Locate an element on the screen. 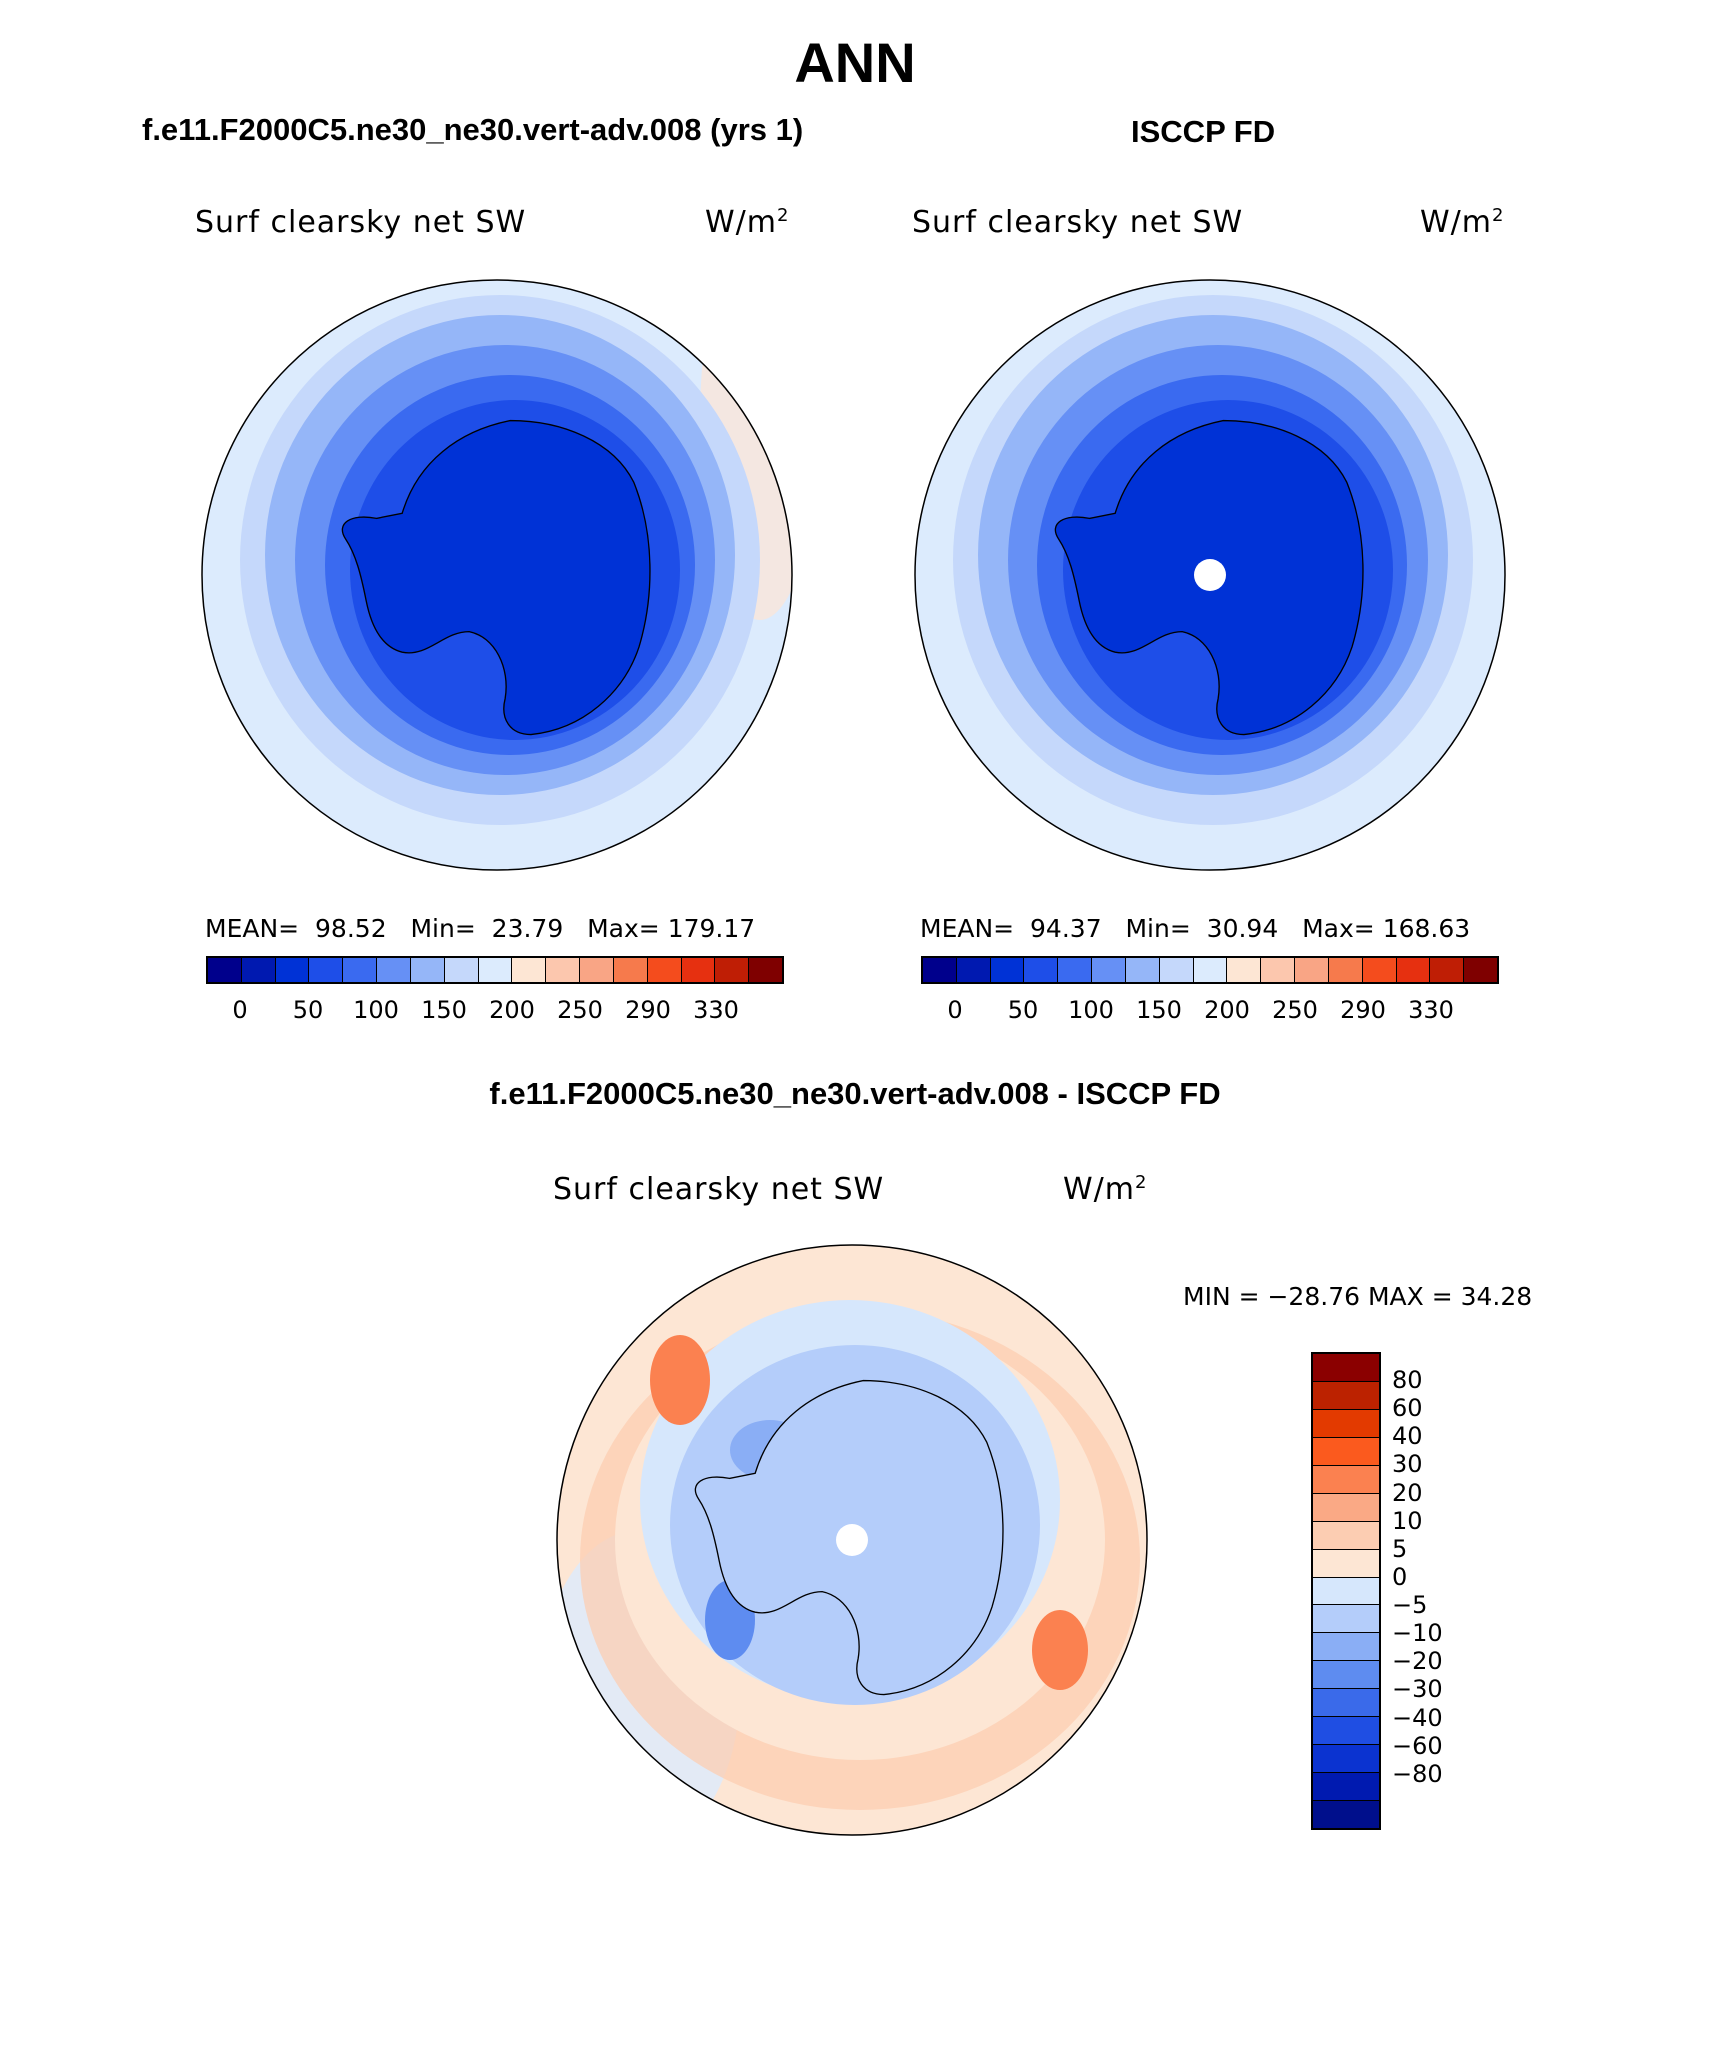  diff-colorbar is located at coordinates (1346, 1591).